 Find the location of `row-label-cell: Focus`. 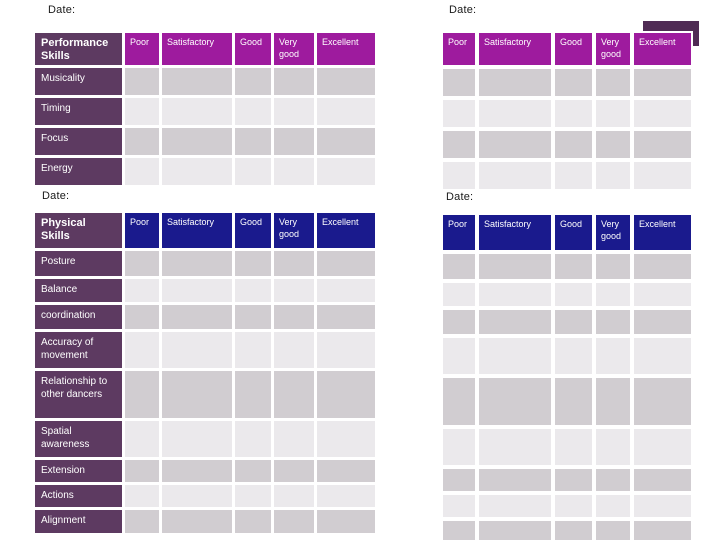

row-label-cell: Focus is located at coordinates (78, 141).